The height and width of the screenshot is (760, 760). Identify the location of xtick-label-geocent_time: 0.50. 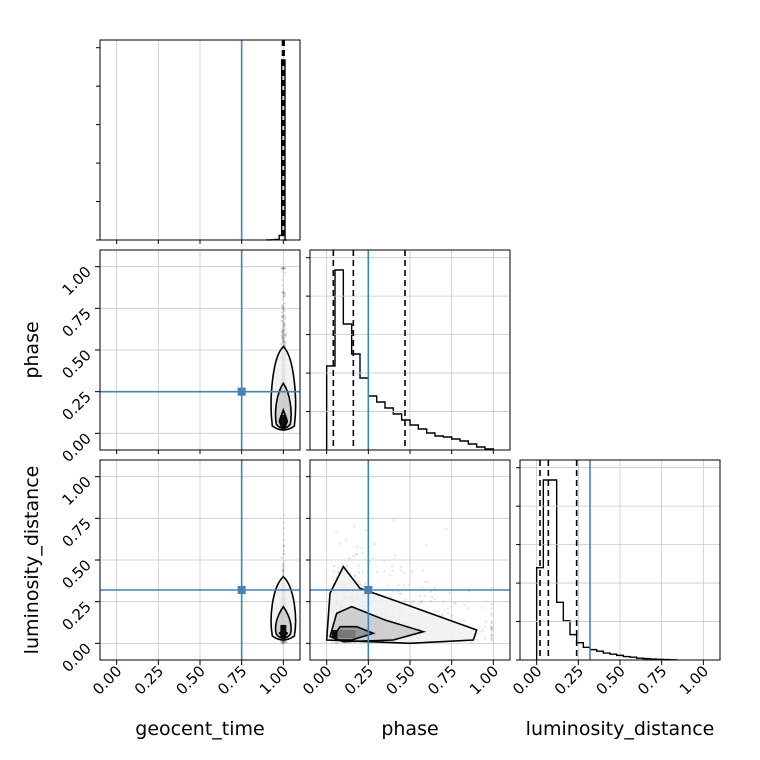
(190, 680).